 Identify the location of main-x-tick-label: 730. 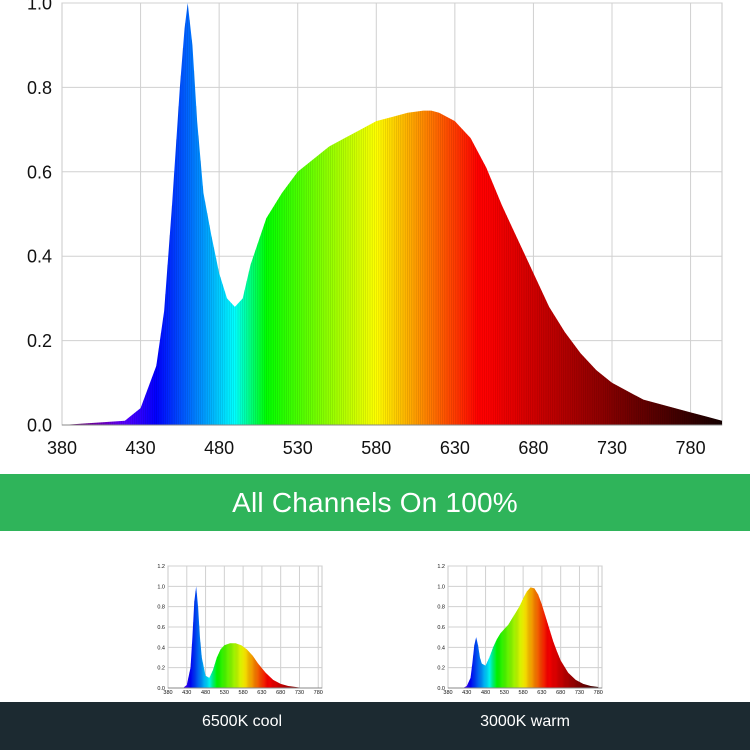
(612, 448).